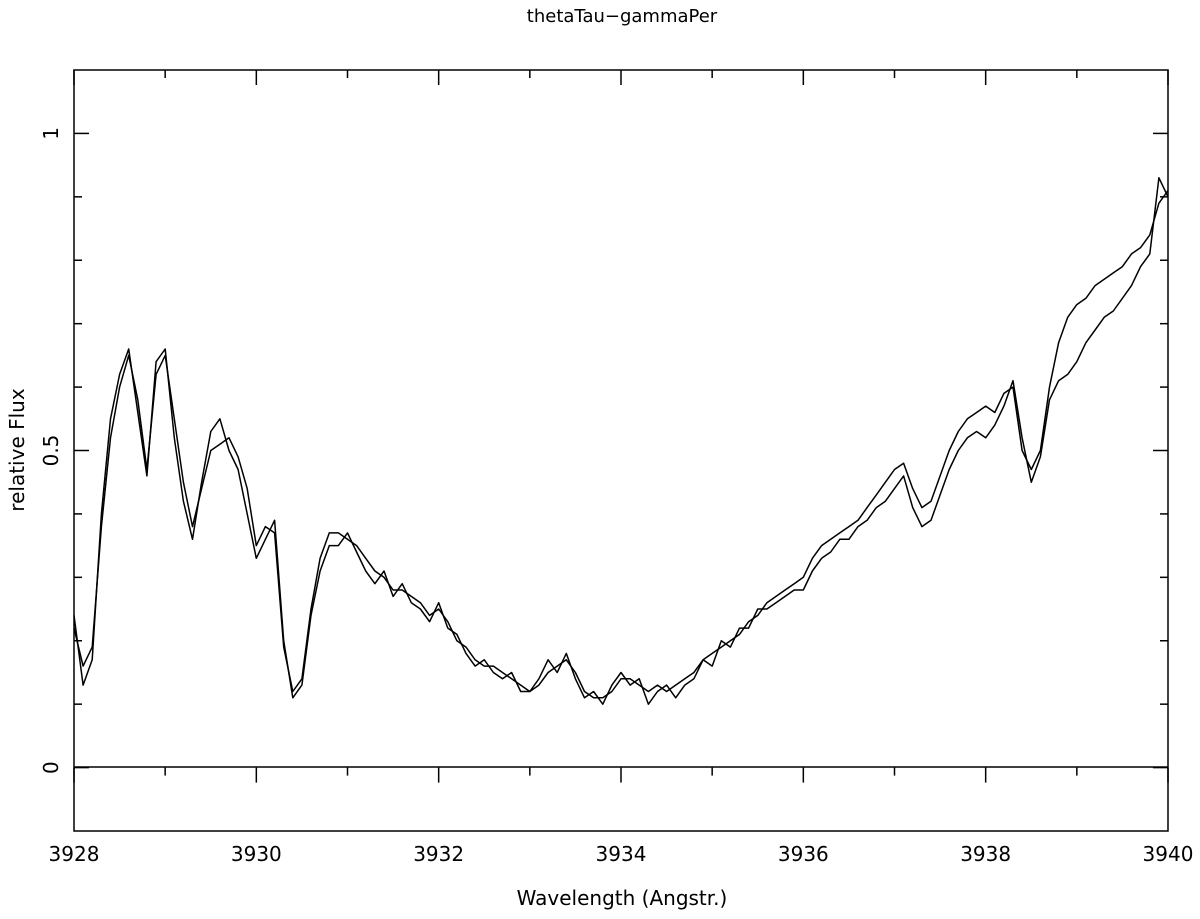 The height and width of the screenshot is (919, 1200). What do you see at coordinates (51, 767) in the screenshot?
I see `y-tick-label: 0` at bounding box center [51, 767].